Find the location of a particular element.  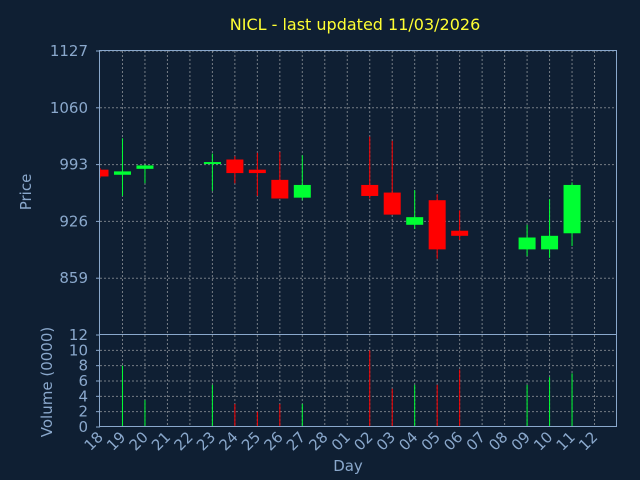

price-axis-ticks: 1127 1060 993 926 859 is located at coordinates (75, 164).